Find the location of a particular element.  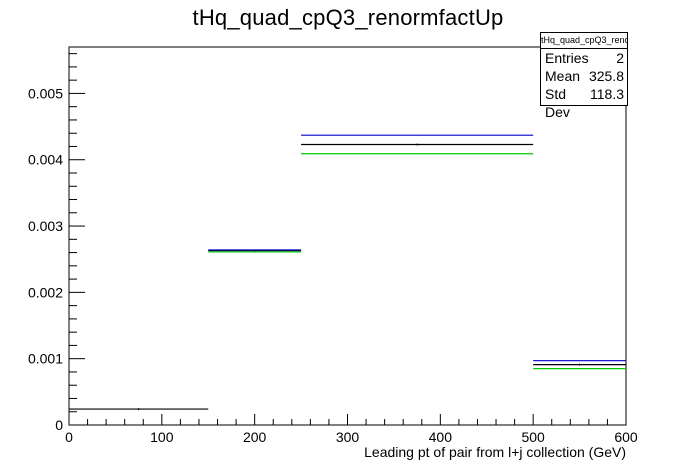

stats-box-title: tHq_quad_cpQ3_renormfactUp is located at coordinates (584, 41).